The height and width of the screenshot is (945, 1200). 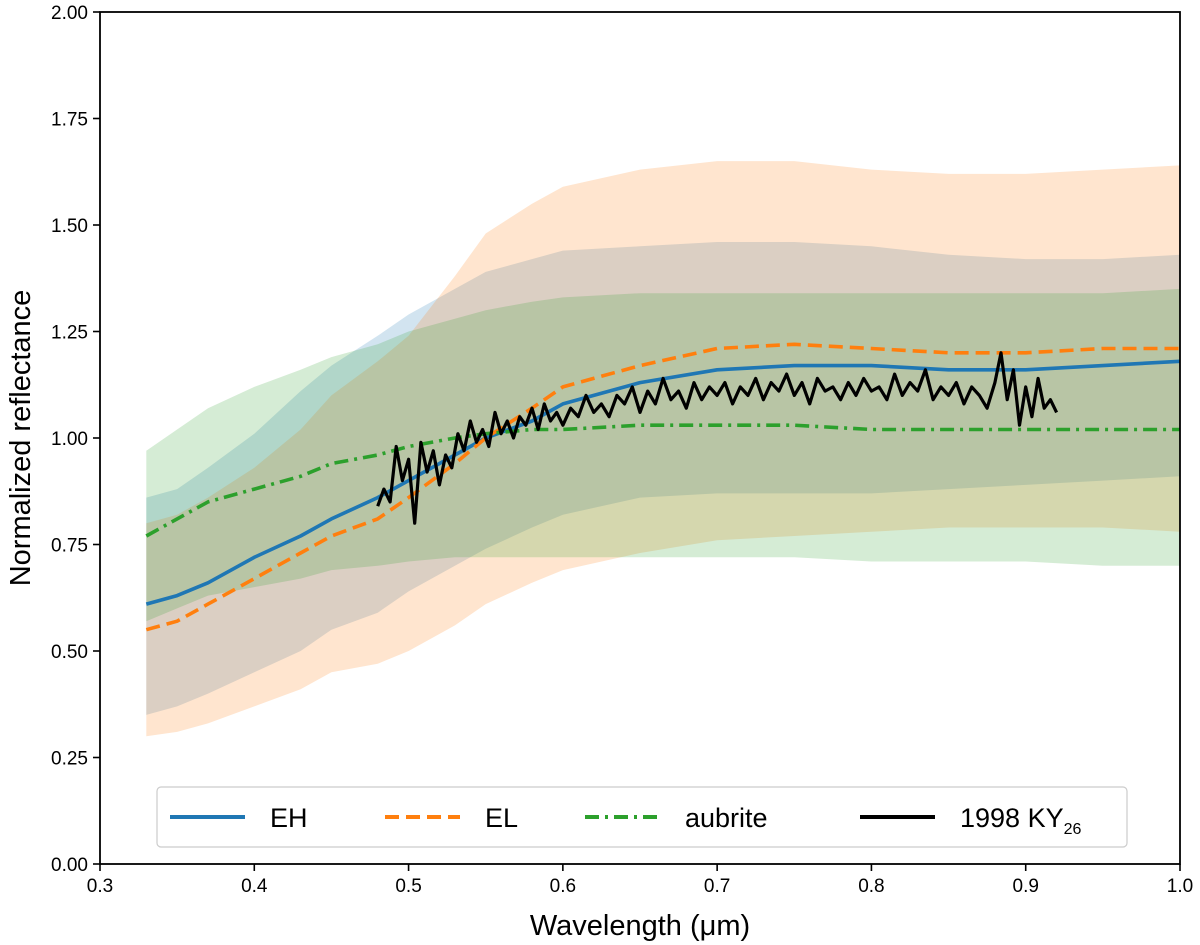 What do you see at coordinates (69, 865) in the screenshot?
I see `y-tick-label: 0.00` at bounding box center [69, 865].